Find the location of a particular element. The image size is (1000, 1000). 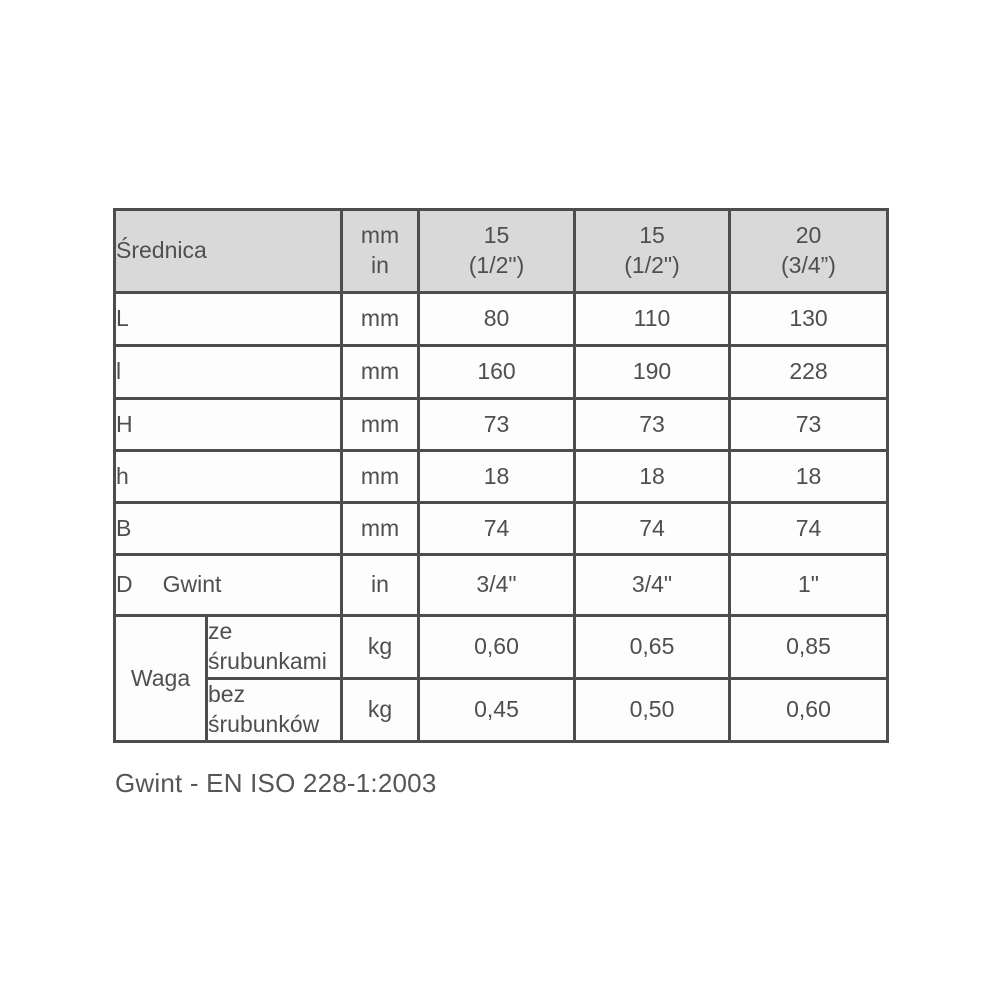

row-H-value-2: 73 is located at coordinates (652, 424).